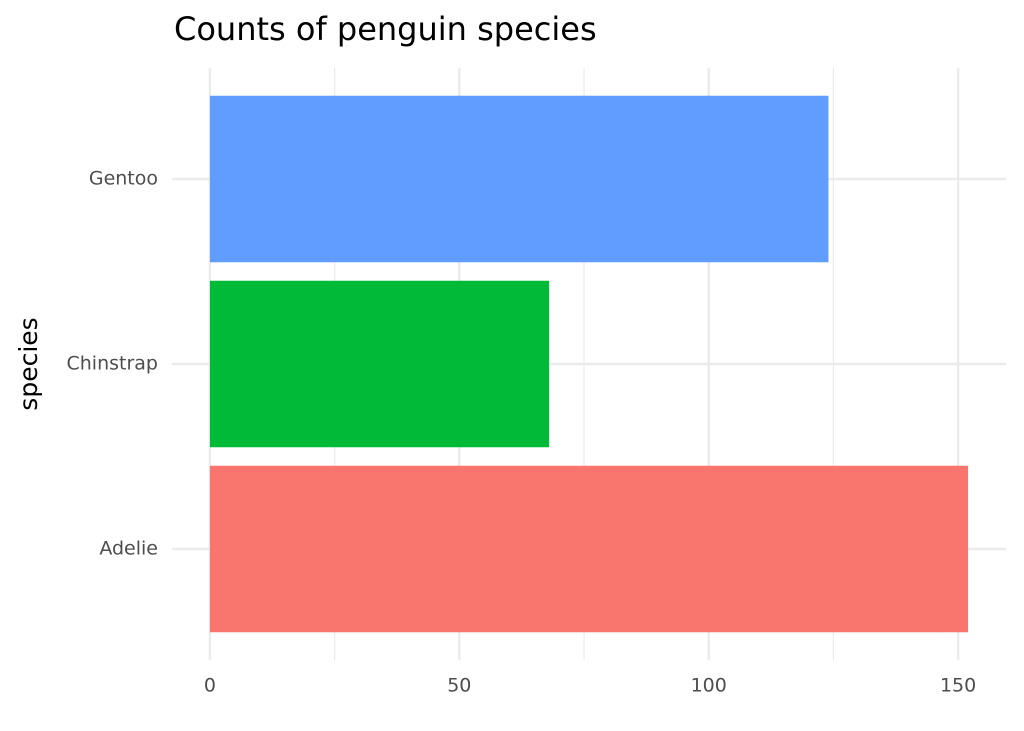 The image size is (1024, 731). What do you see at coordinates (459, 686) in the screenshot?
I see `x-tick-label: 50` at bounding box center [459, 686].